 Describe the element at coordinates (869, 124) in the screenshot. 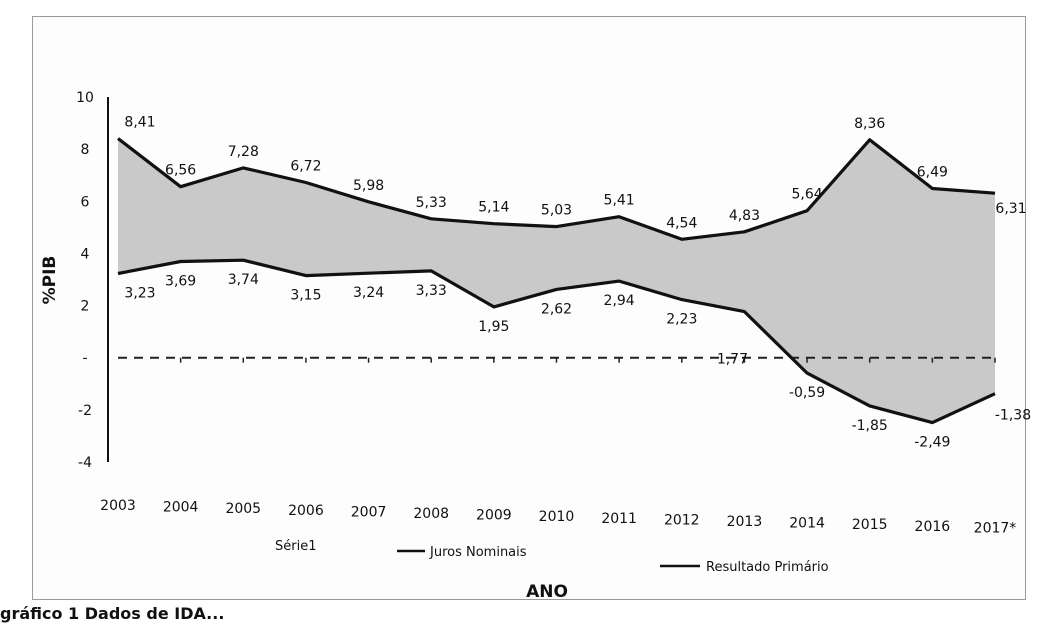

I see `data-label-juros-nominais: 8,36` at that location.